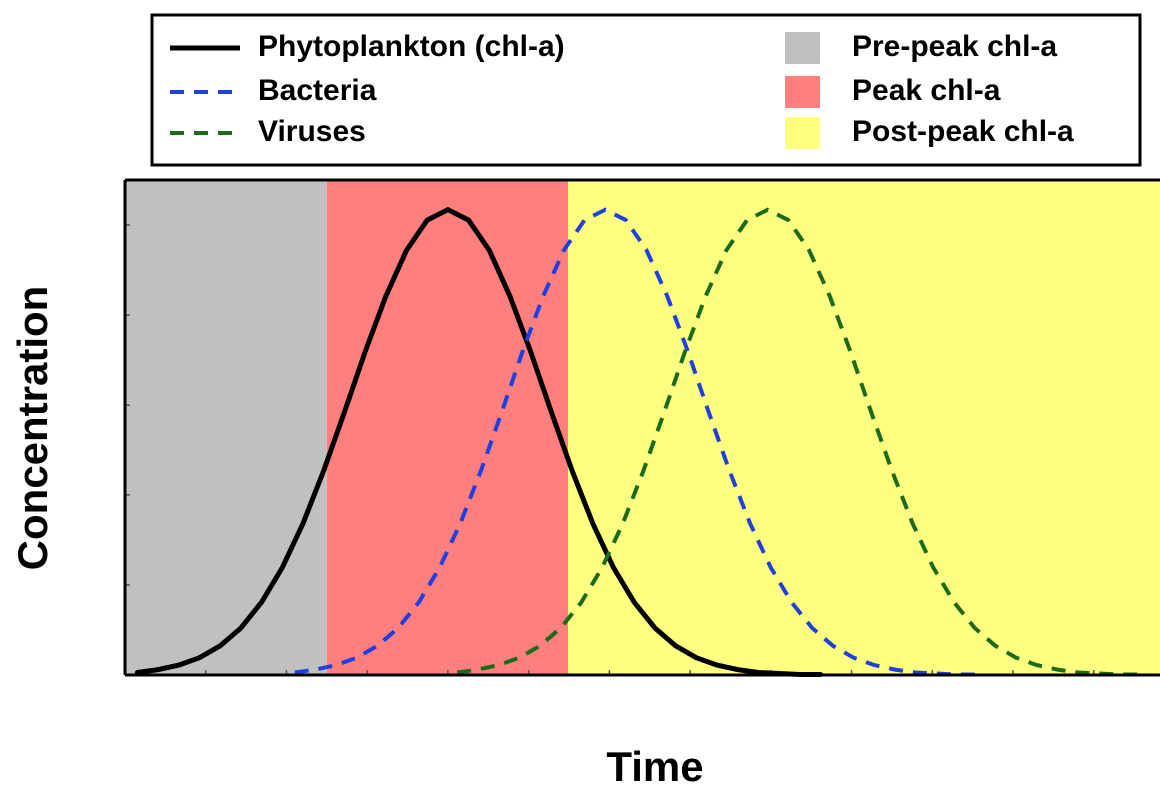 The image size is (1160, 796). What do you see at coordinates (312, 131) in the screenshot?
I see `legend-label: Viruses` at bounding box center [312, 131].